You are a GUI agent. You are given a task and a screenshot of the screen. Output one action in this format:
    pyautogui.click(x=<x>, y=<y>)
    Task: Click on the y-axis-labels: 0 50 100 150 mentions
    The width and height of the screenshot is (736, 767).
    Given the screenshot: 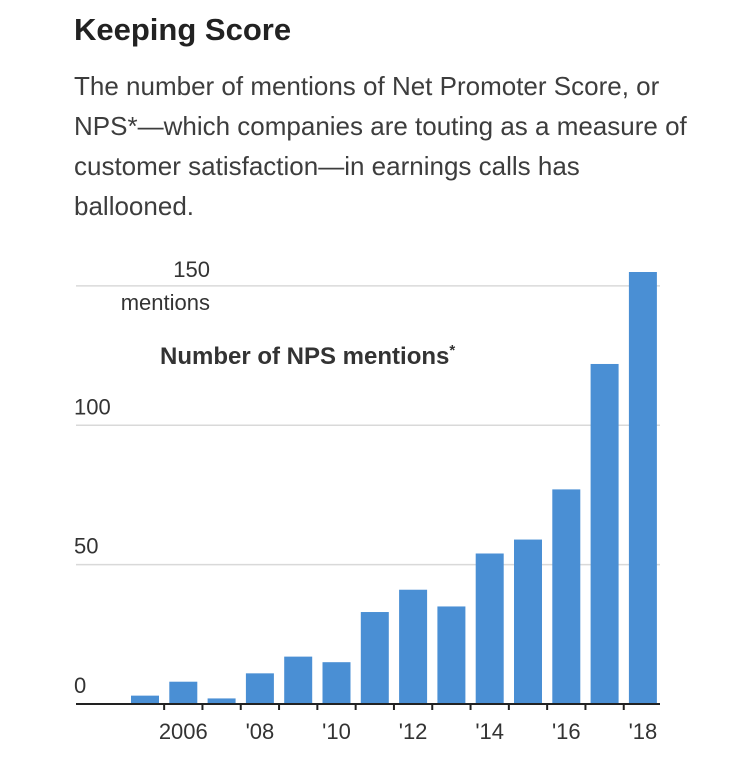 What is the action you would take?
    pyautogui.click(x=142, y=477)
    